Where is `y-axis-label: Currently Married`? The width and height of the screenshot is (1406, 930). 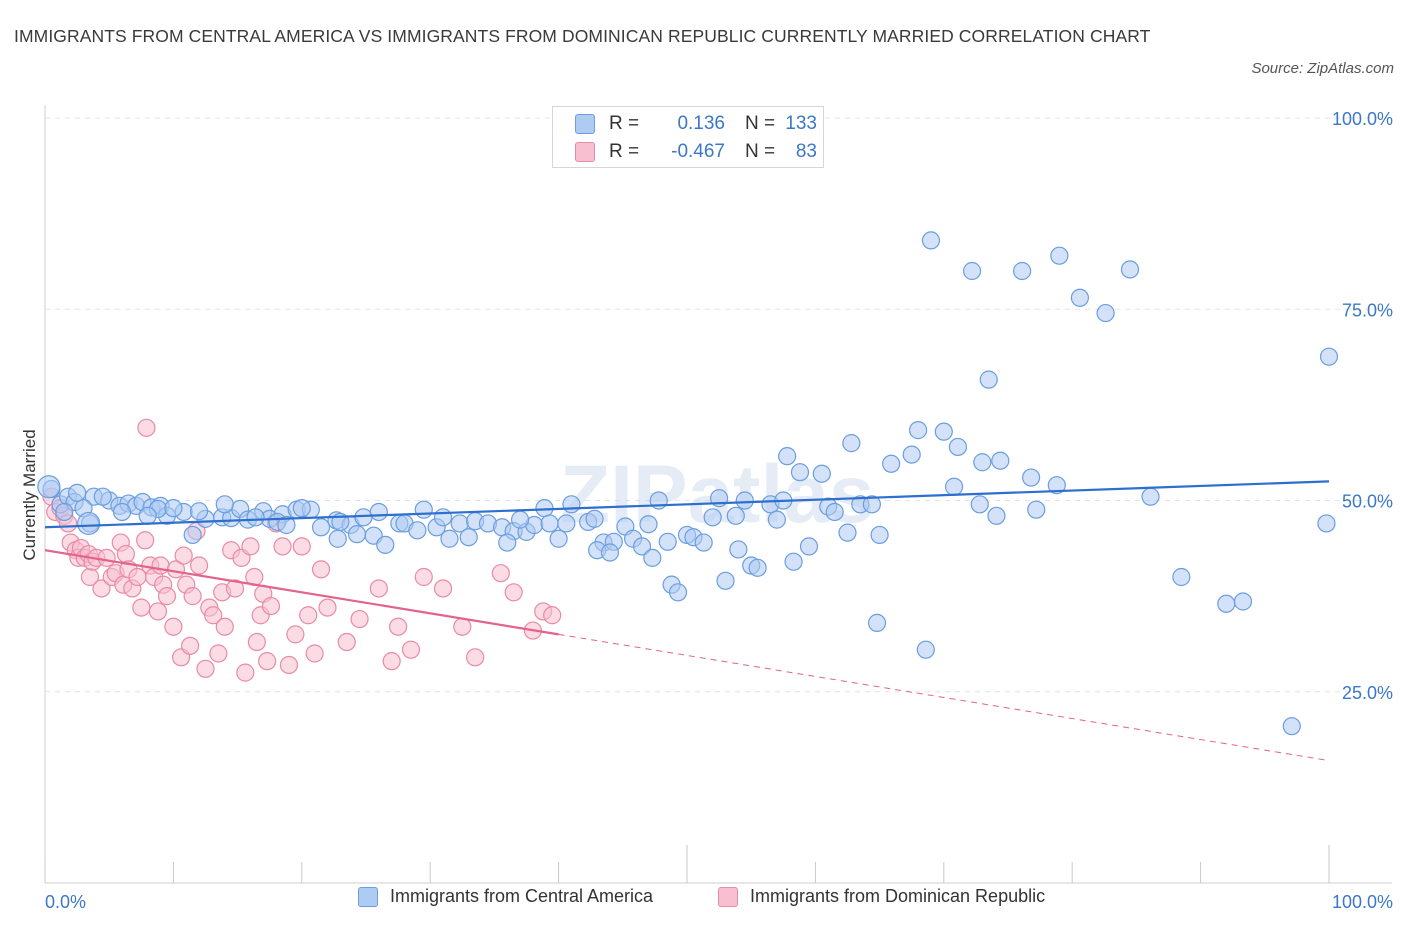 y-axis-label: Currently Married is located at coordinates (29, 494).